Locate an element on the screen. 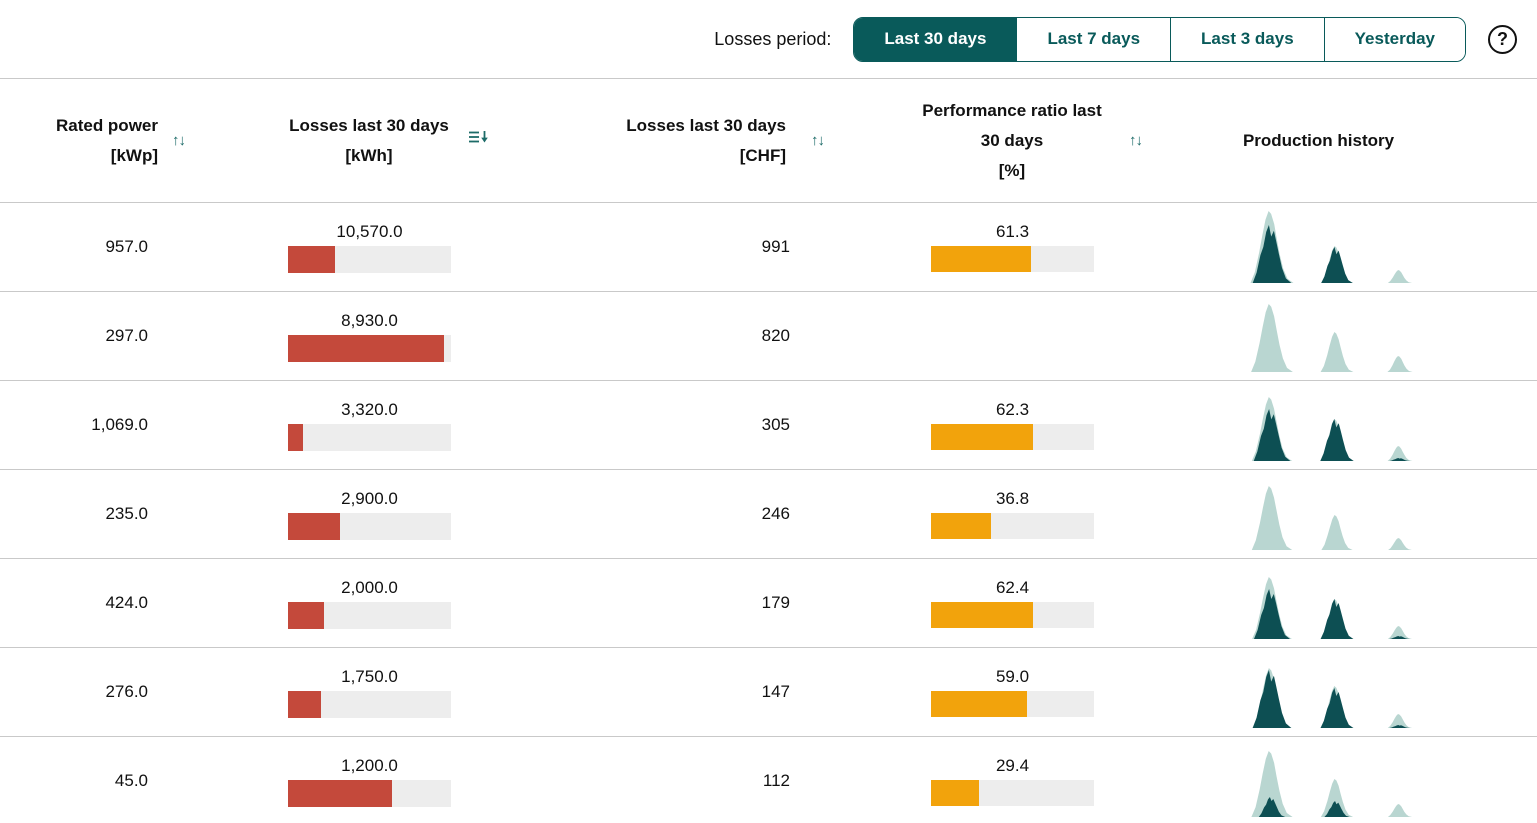 The width and height of the screenshot is (1537, 823). rated-power-value: 235.0 is located at coordinates (126, 513).